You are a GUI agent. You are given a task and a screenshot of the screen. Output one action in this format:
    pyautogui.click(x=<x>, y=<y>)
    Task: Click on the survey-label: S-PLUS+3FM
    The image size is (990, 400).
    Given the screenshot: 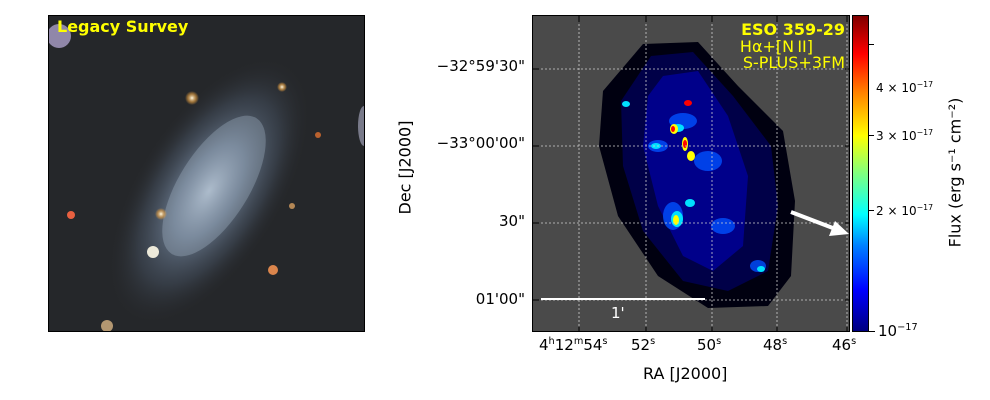 What is the action you would take?
    pyautogui.click(x=793, y=62)
    